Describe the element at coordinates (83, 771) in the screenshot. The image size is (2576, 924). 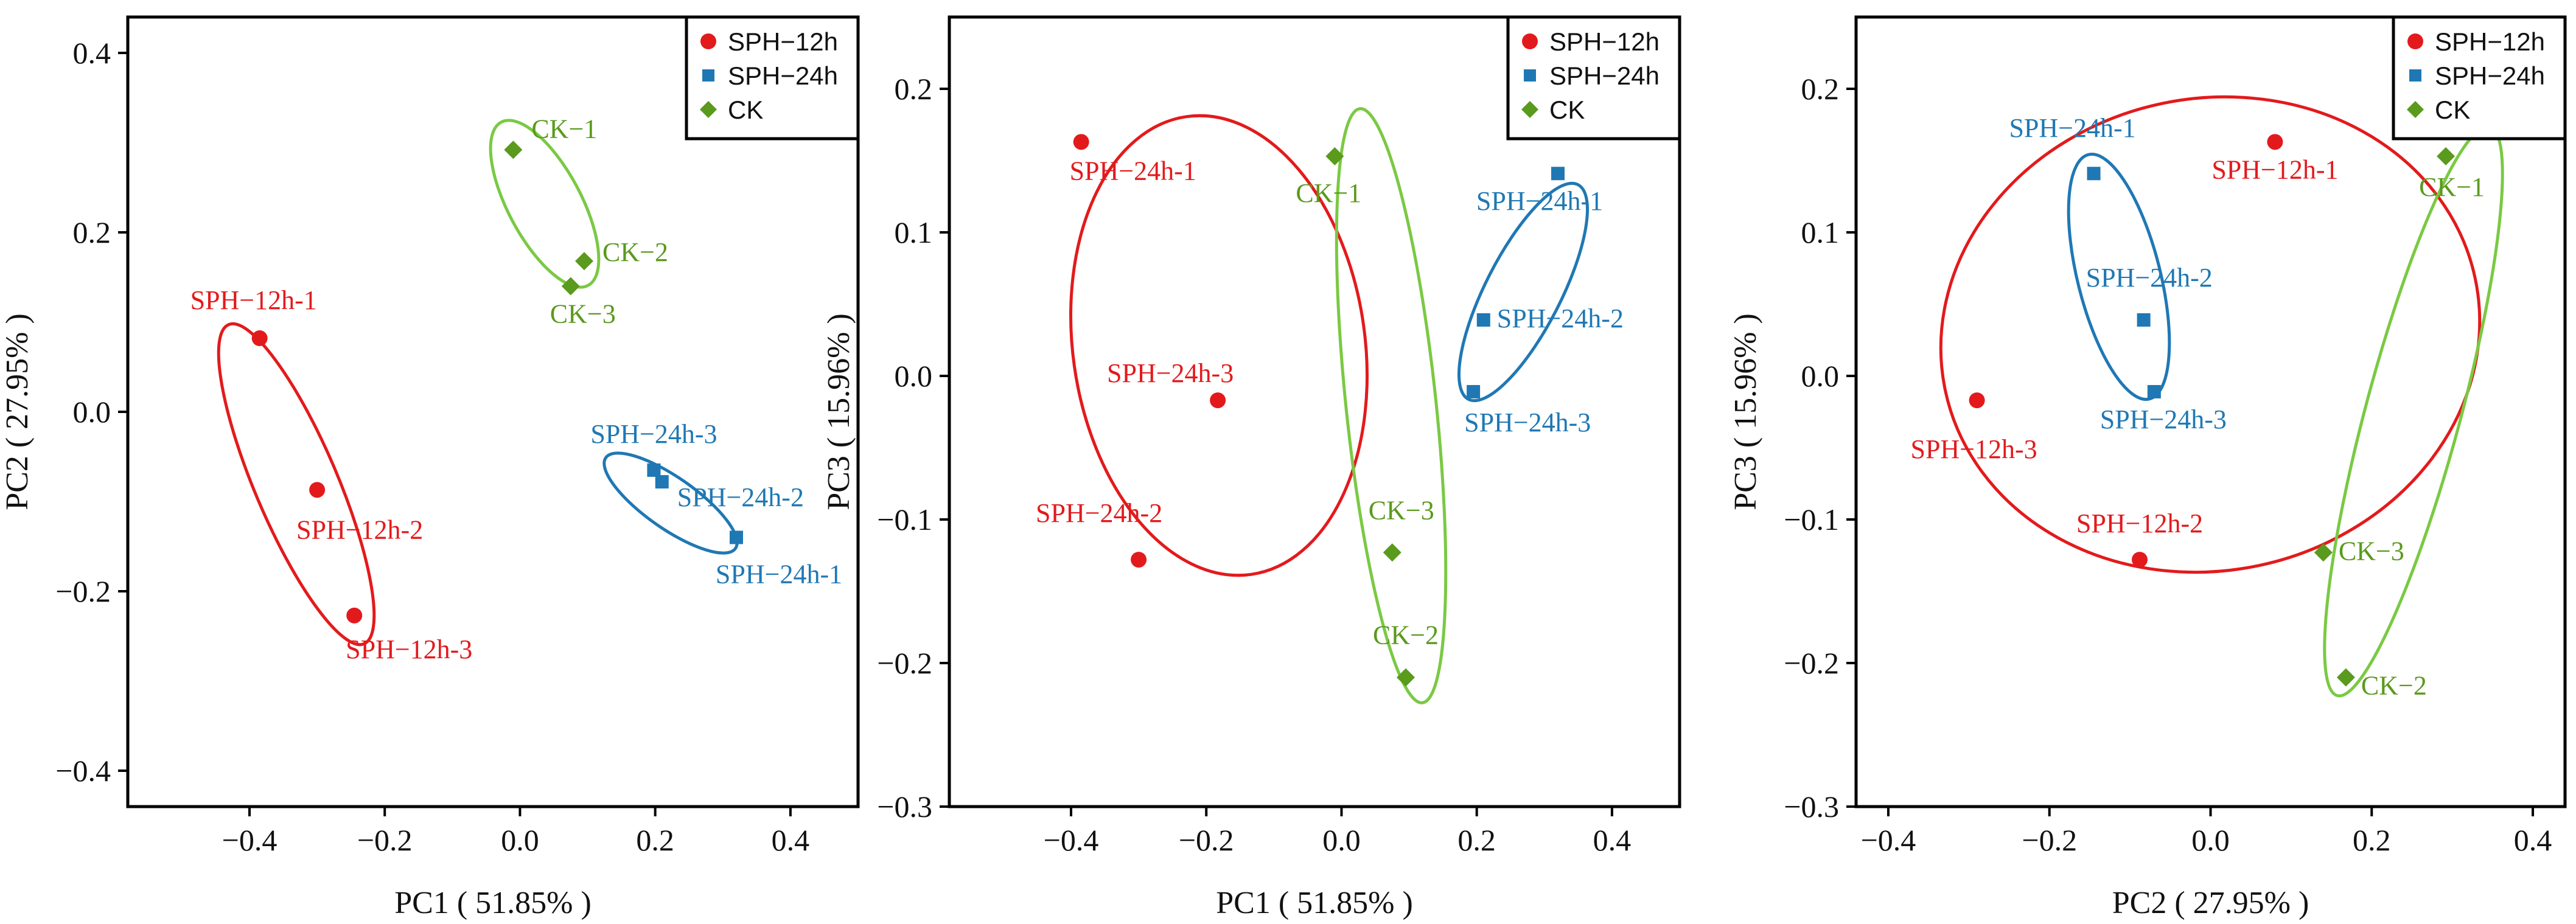
I see `y-tick-label: −0.4` at that location.